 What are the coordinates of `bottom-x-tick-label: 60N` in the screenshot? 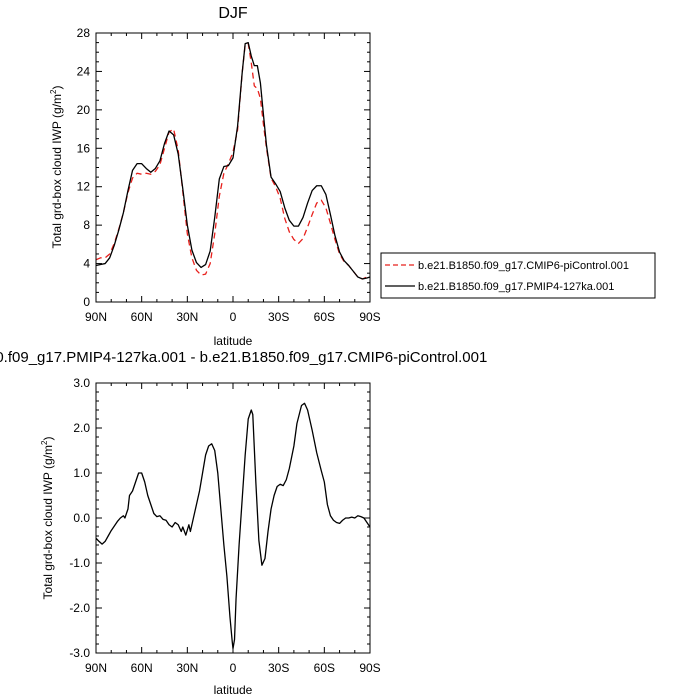 It's located at (142, 668).